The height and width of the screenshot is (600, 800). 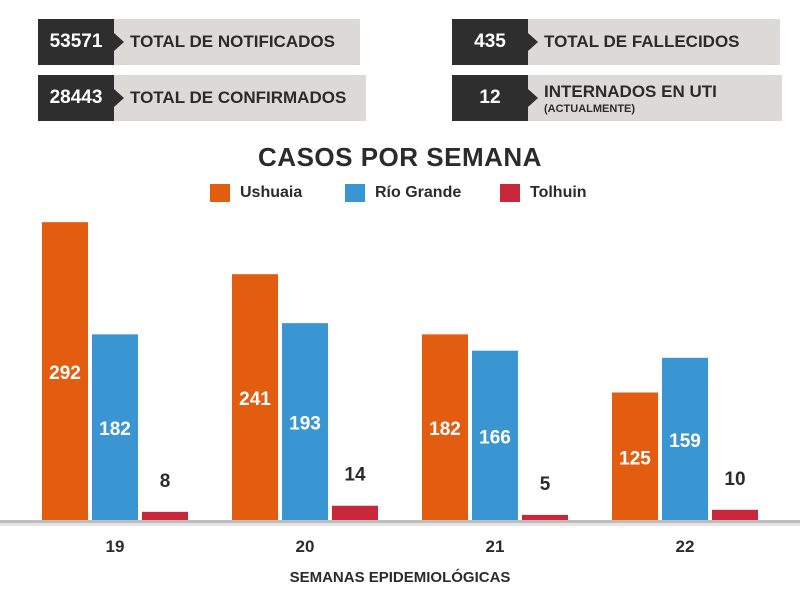 I want to click on legend-item-tolhuin: Tolhuin, so click(x=543, y=193).